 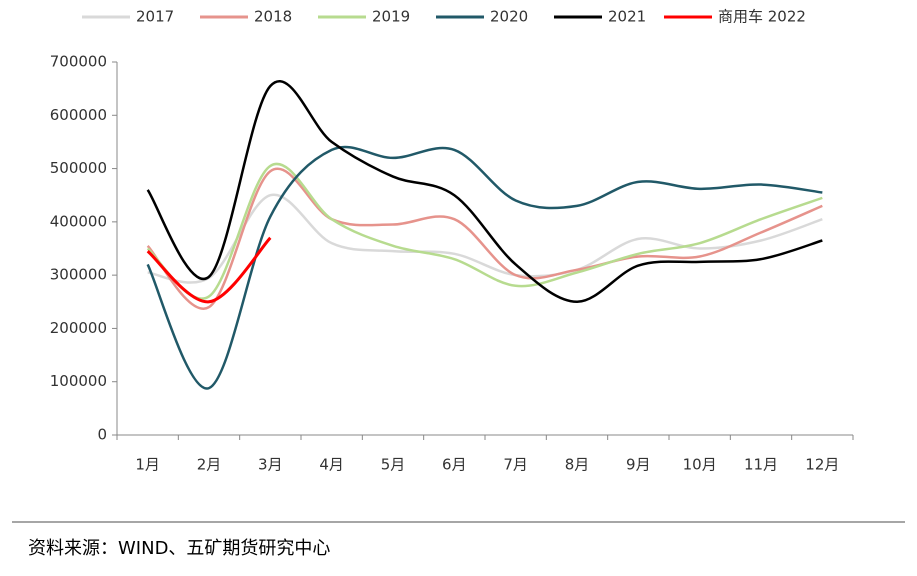 What do you see at coordinates (78, 275) in the screenshot?
I see `y-tick-label: 300000` at bounding box center [78, 275].